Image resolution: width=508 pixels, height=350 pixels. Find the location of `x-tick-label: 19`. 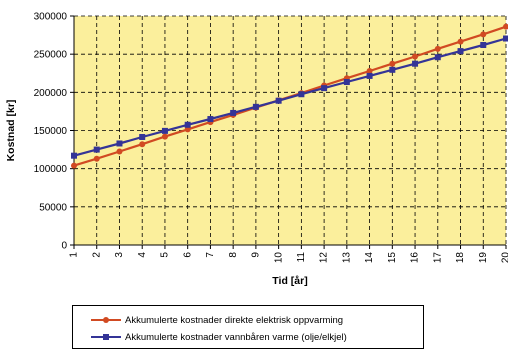

x-tick-label: 19 is located at coordinates (483, 258).